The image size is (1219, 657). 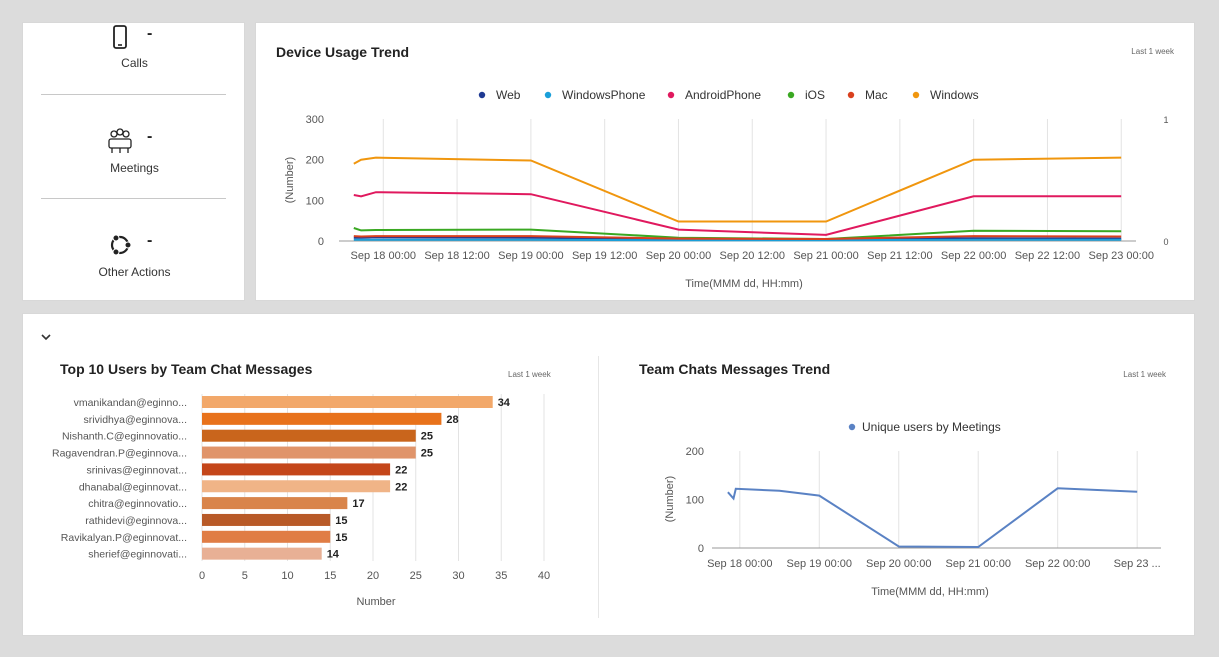 What do you see at coordinates (678, 256) in the screenshot?
I see `x-tick-label: Sep 20 00:00` at bounding box center [678, 256].